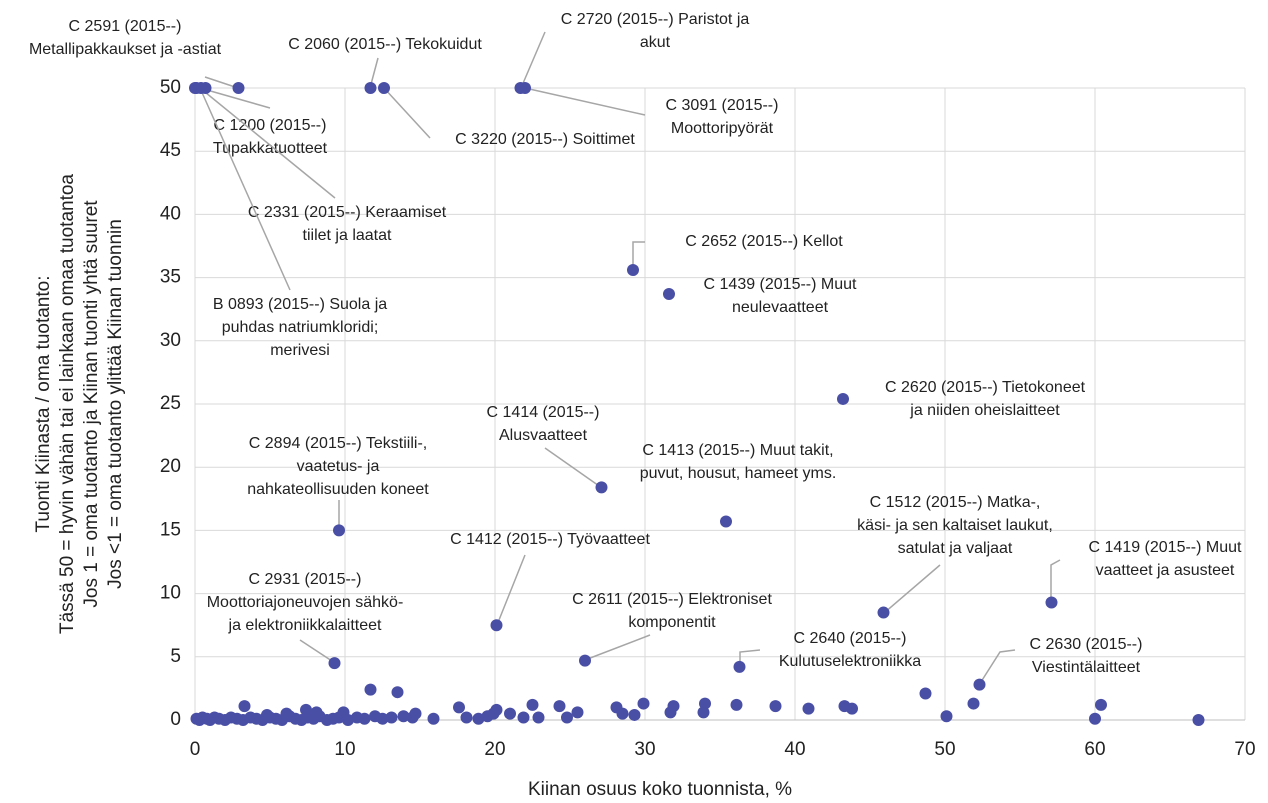  I want to click on y-tick-label: 15, so click(170, 529).